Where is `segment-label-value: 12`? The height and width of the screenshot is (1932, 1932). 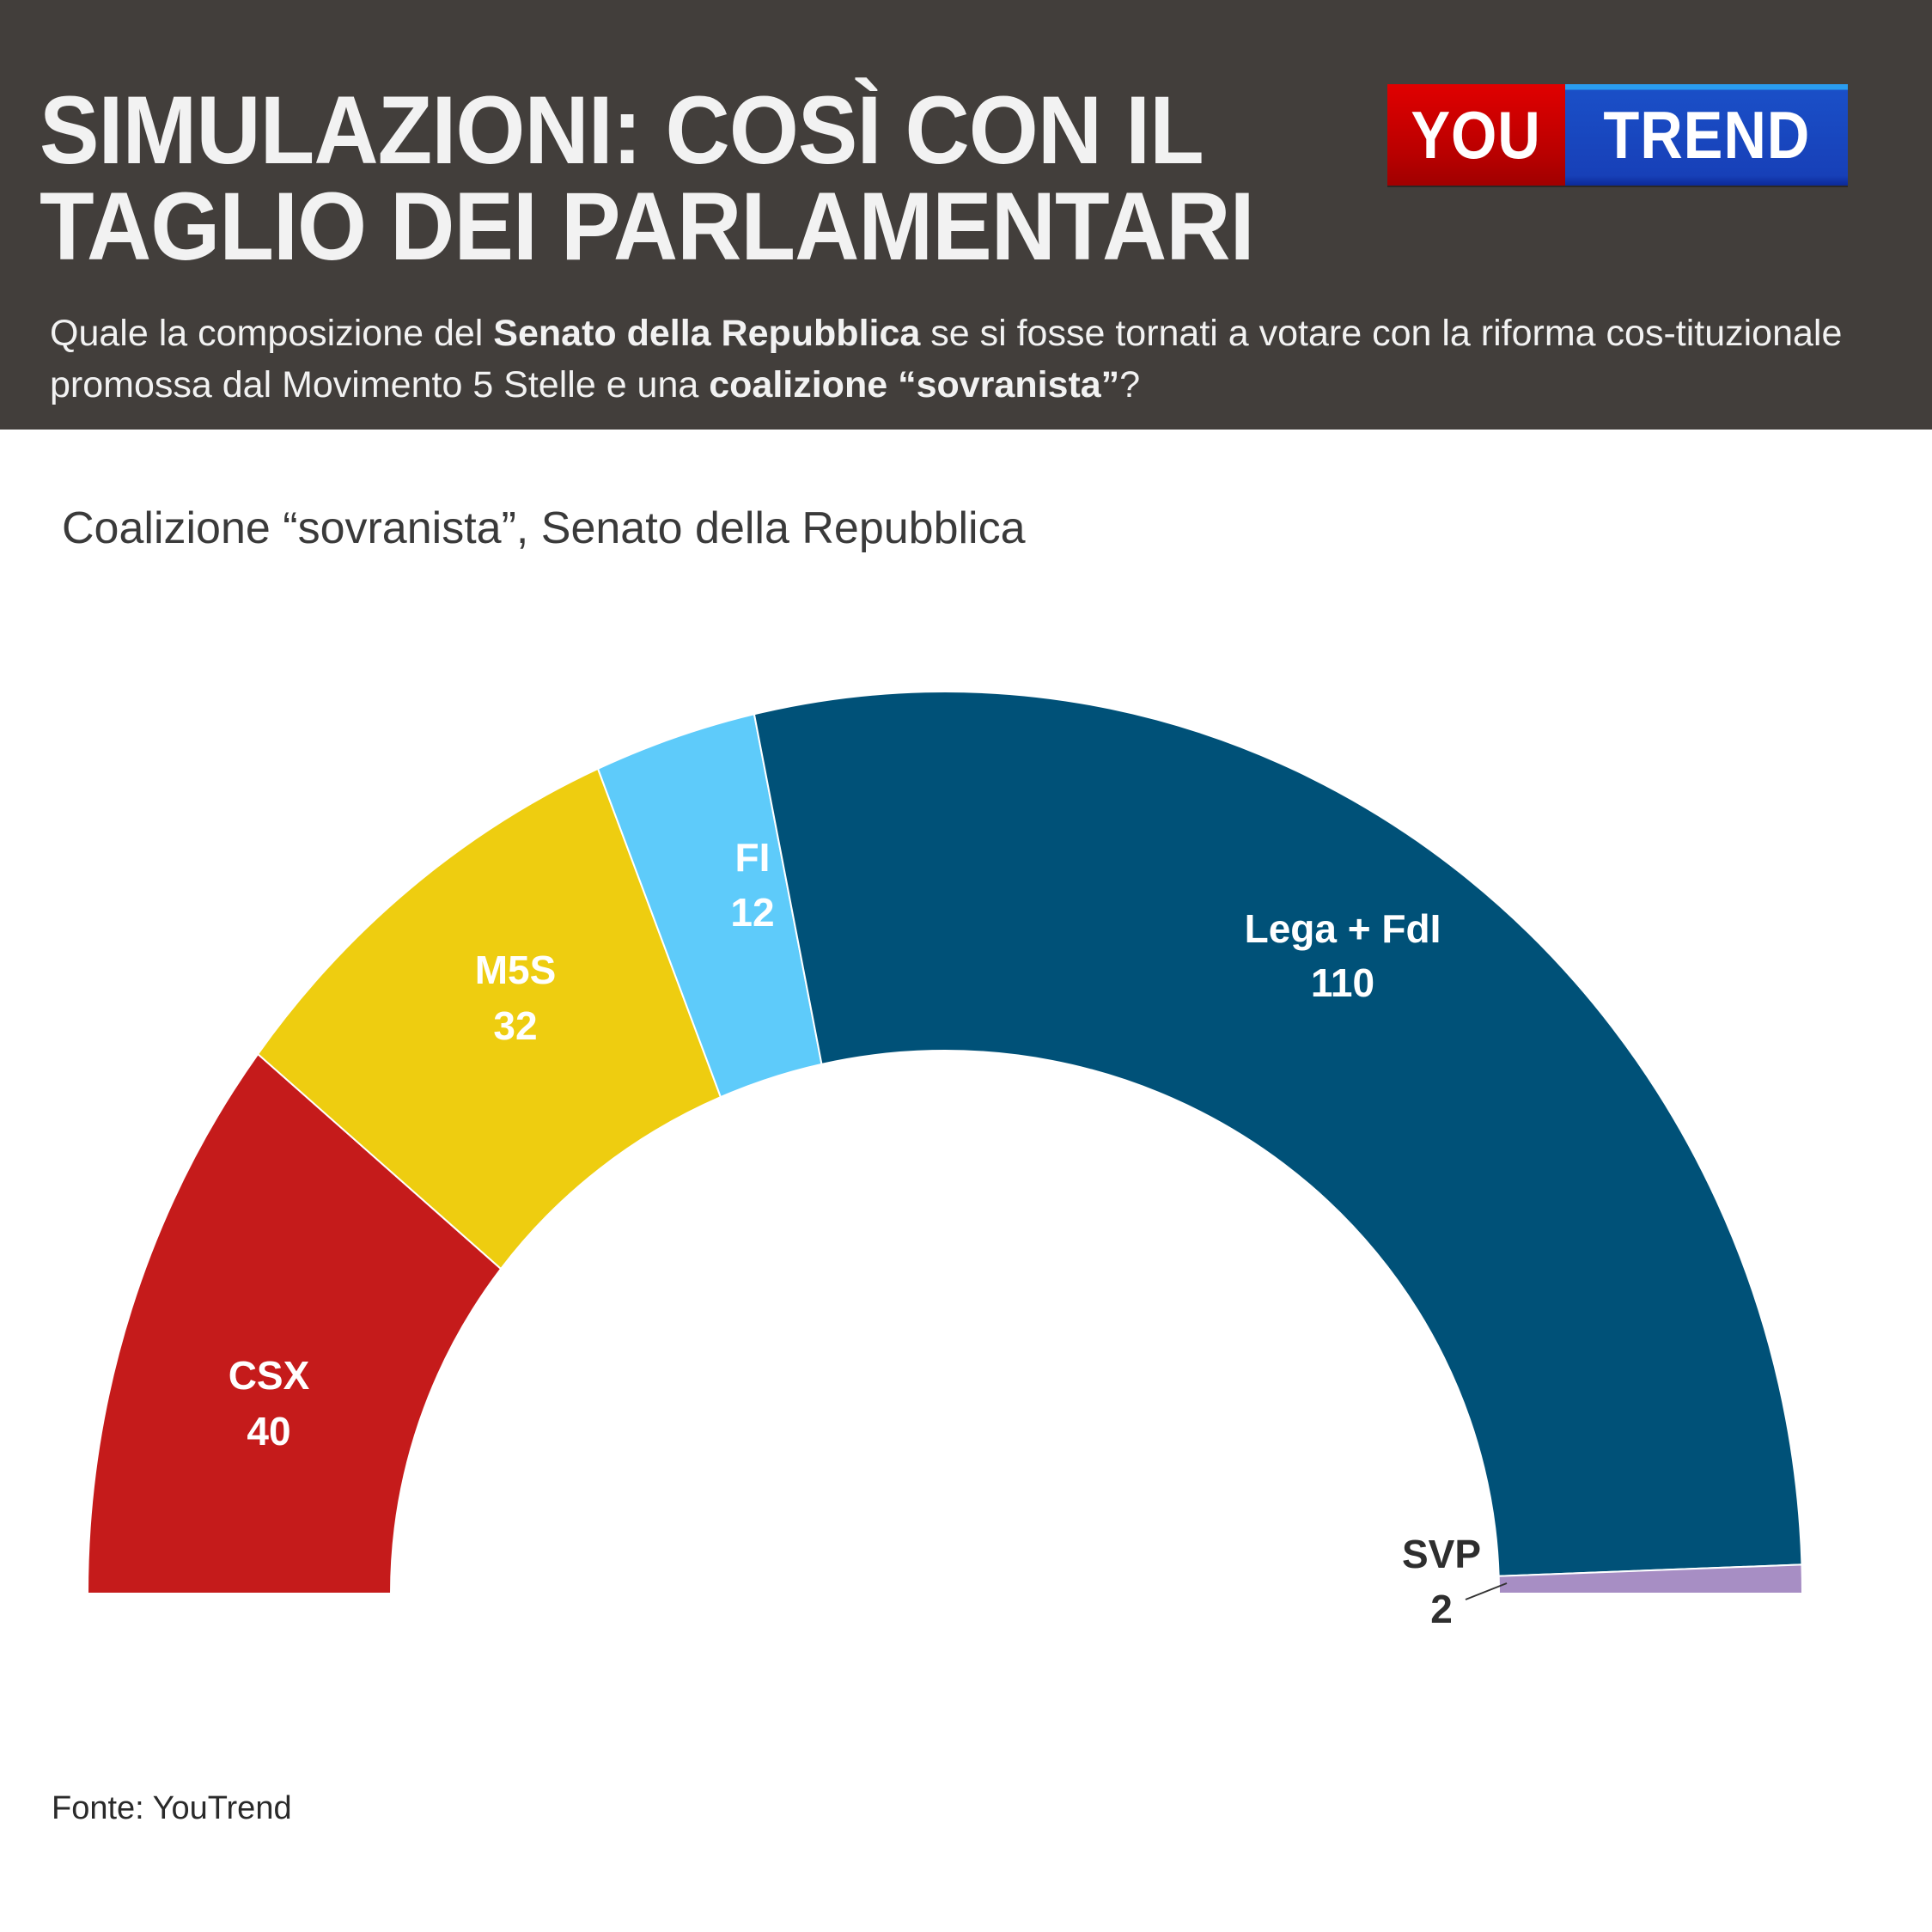 segment-label-value: 12 is located at coordinates (752, 912).